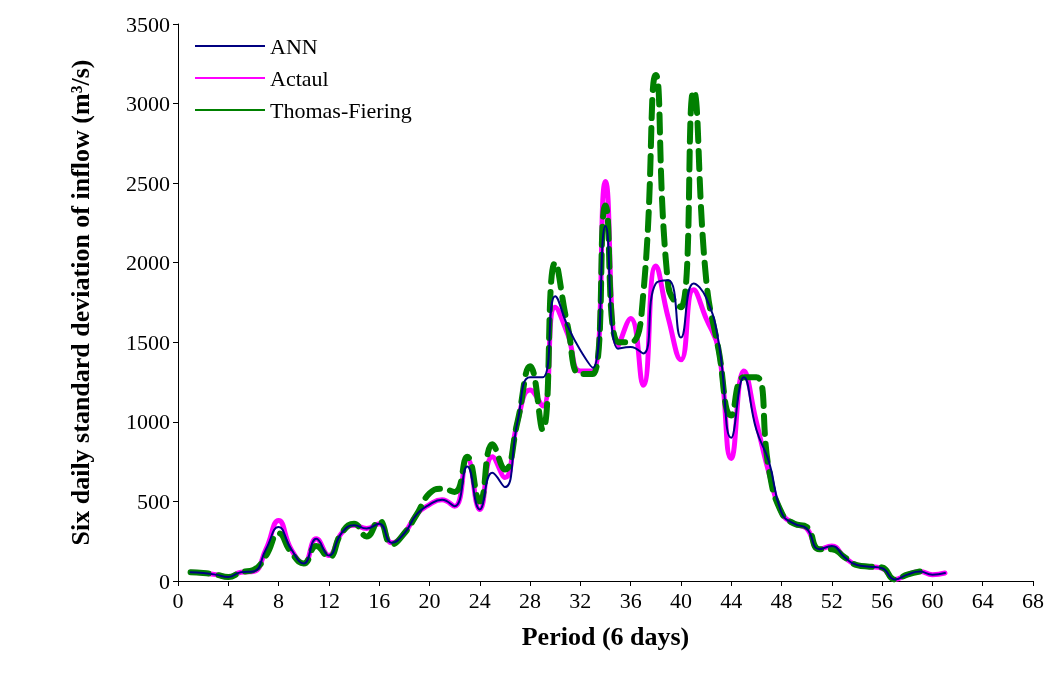 The height and width of the screenshot is (677, 1058). What do you see at coordinates (379, 600) in the screenshot?
I see `x-tick-label: 16` at bounding box center [379, 600].